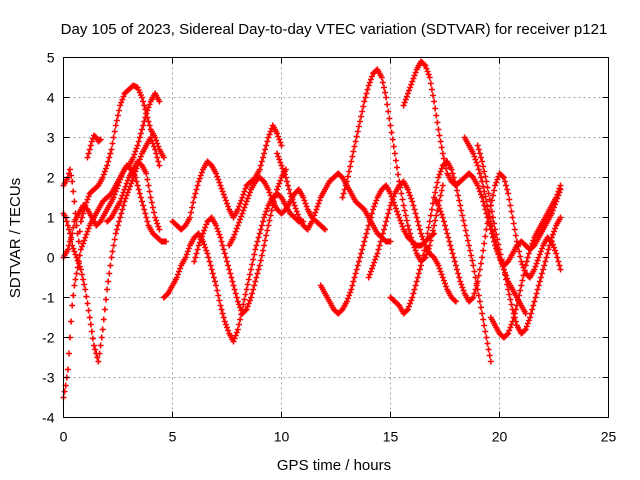 This screenshot has width=640, height=480. What do you see at coordinates (51, 258) in the screenshot?
I see `y-tick-label: 0` at bounding box center [51, 258].